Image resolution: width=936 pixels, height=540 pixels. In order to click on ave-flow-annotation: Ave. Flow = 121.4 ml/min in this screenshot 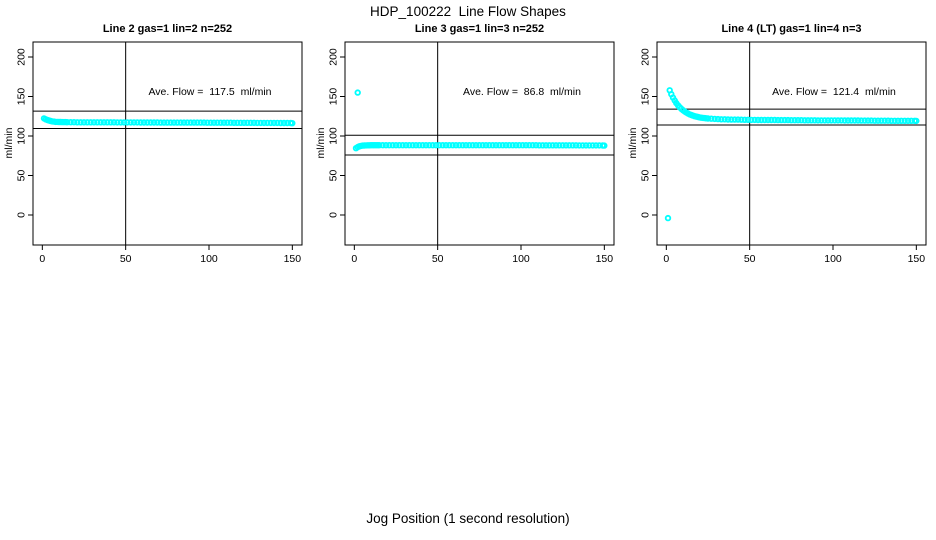, I will do `click(834, 92)`.